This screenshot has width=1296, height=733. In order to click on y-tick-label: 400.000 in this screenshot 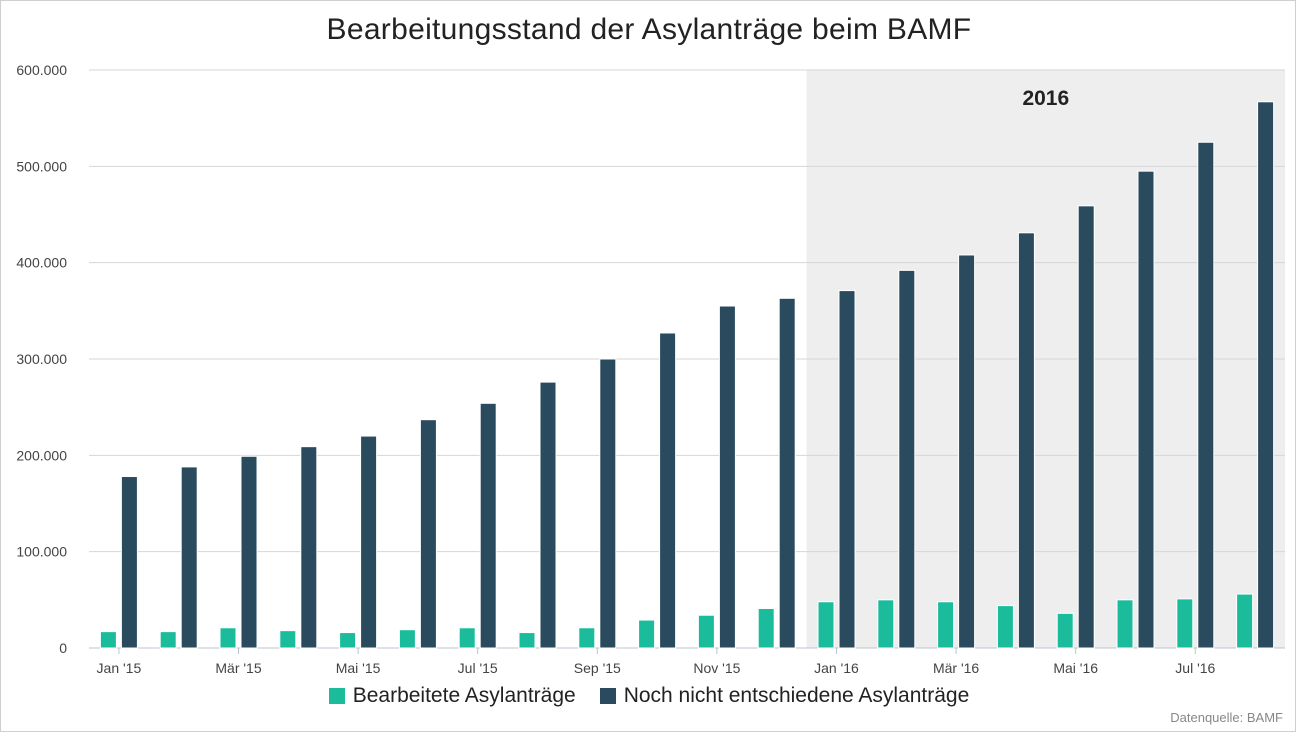, I will do `click(41, 263)`.